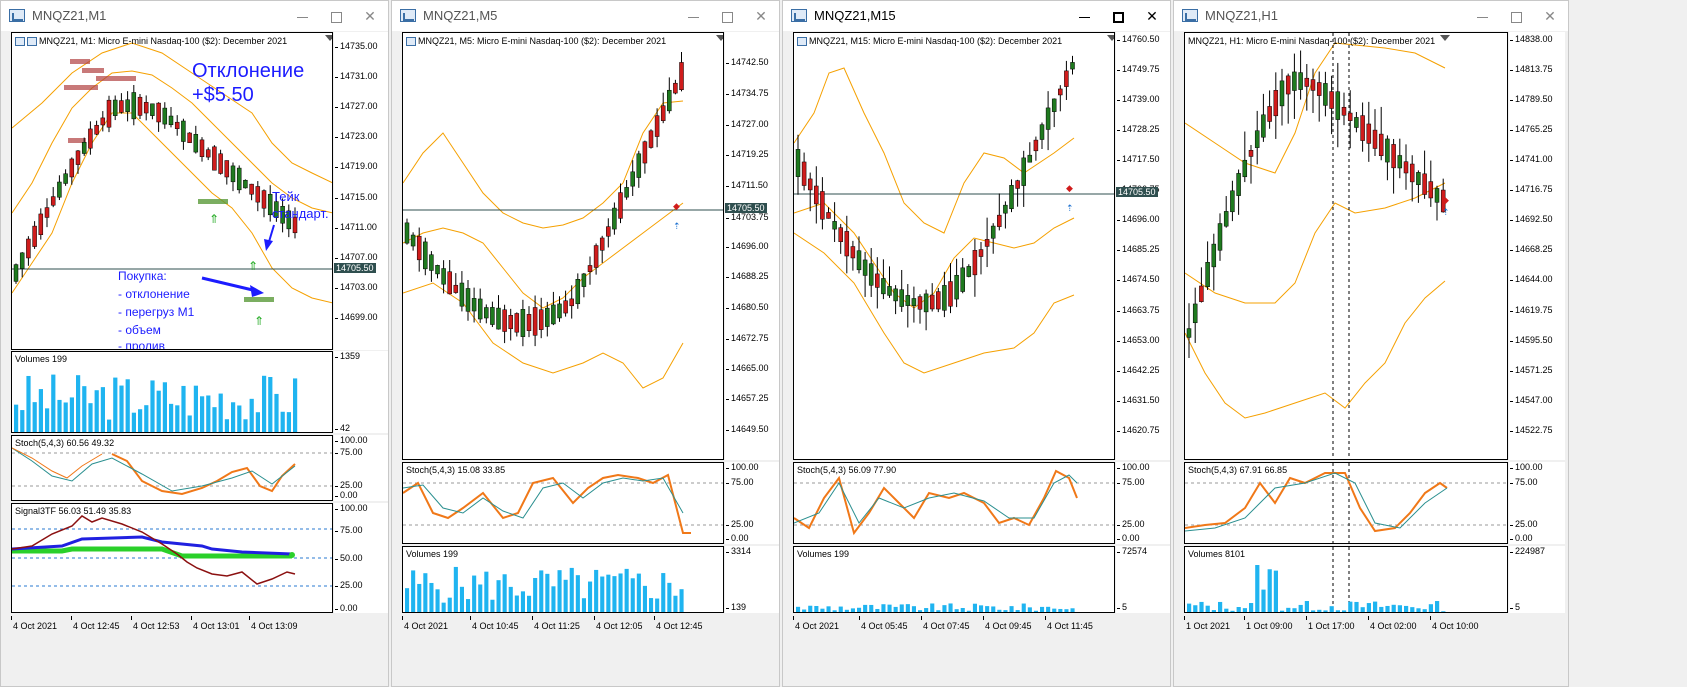 This screenshot has height=687, width=1687. What do you see at coordinates (563, 503) in the screenshot?
I see `stochastic-pane: Stoch(5,4,3) 15.08 33.85` at bounding box center [563, 503].